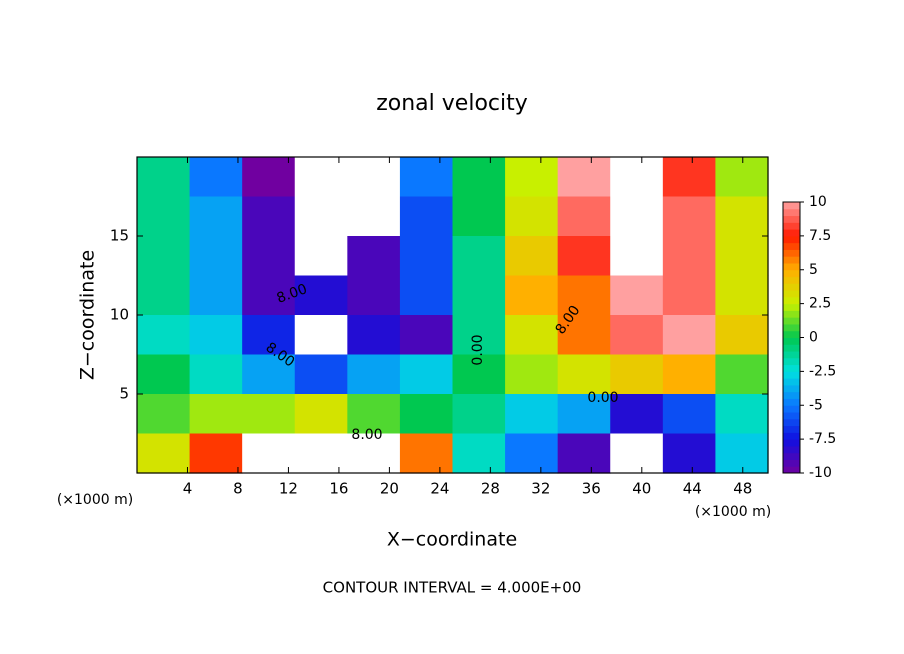 The image size is (904, 654). What do you see at coordinates (602, 398) in the screenshot?
I see `contour-label: 0.00` at bounding box center [602, 398].